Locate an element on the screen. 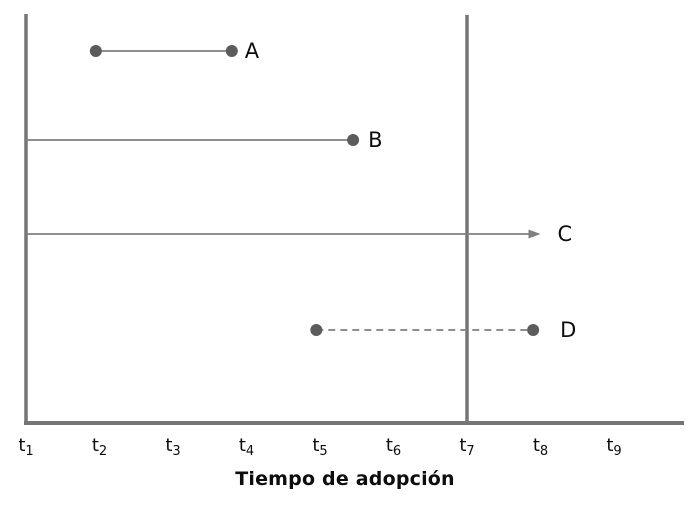 The width and height of the screenshot is (700, 518). tick-label-t8: t8 is located at coordinates (540, 447).